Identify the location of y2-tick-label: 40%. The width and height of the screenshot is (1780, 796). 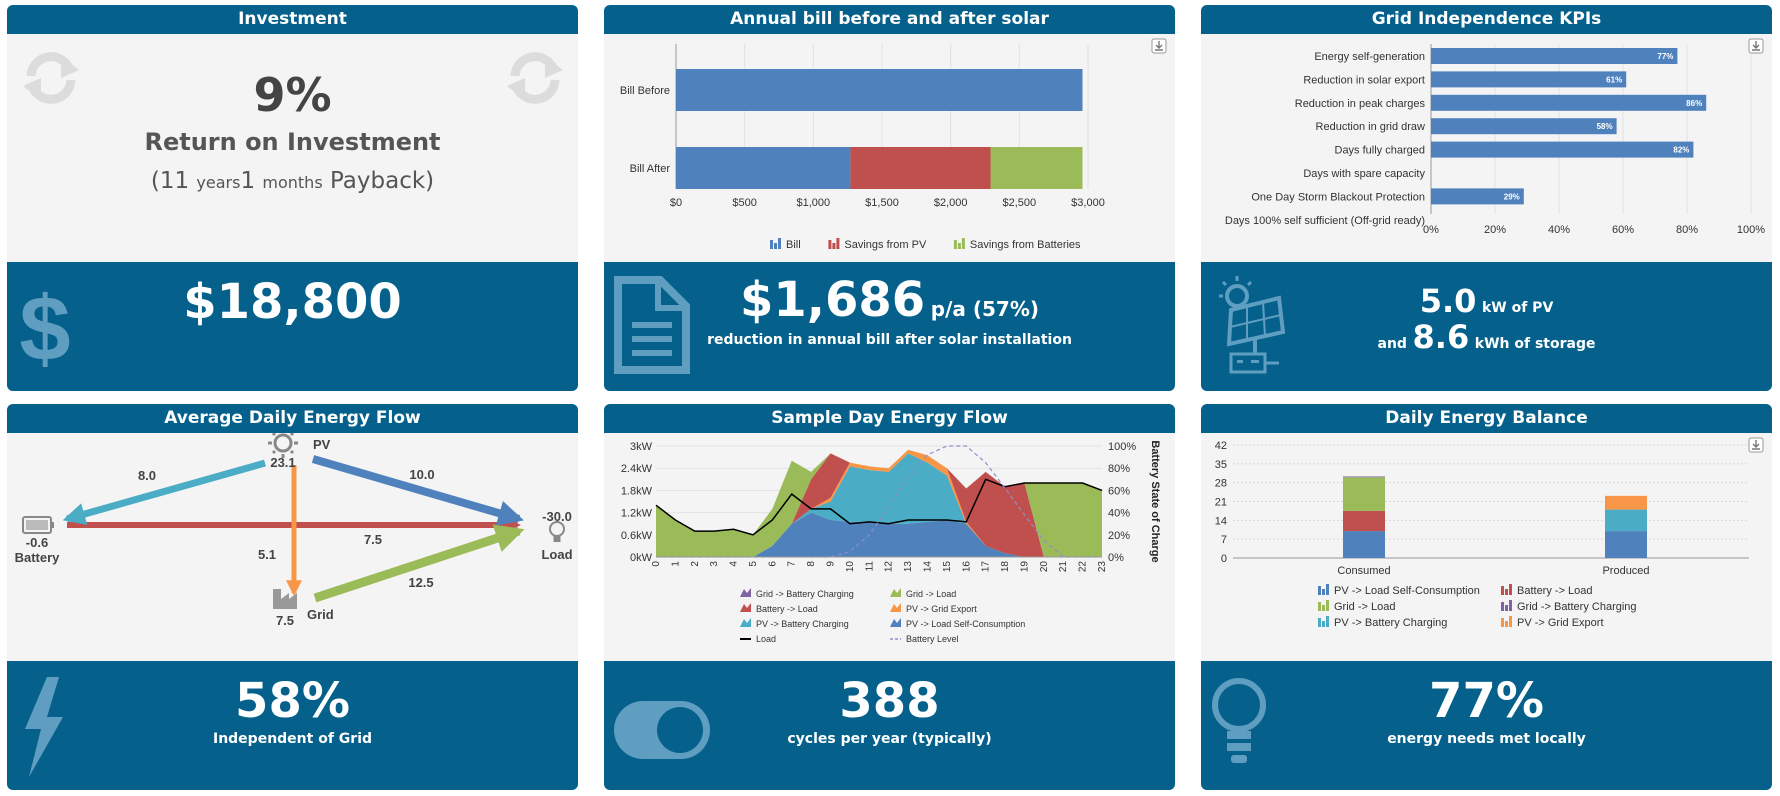
(1119, 514).